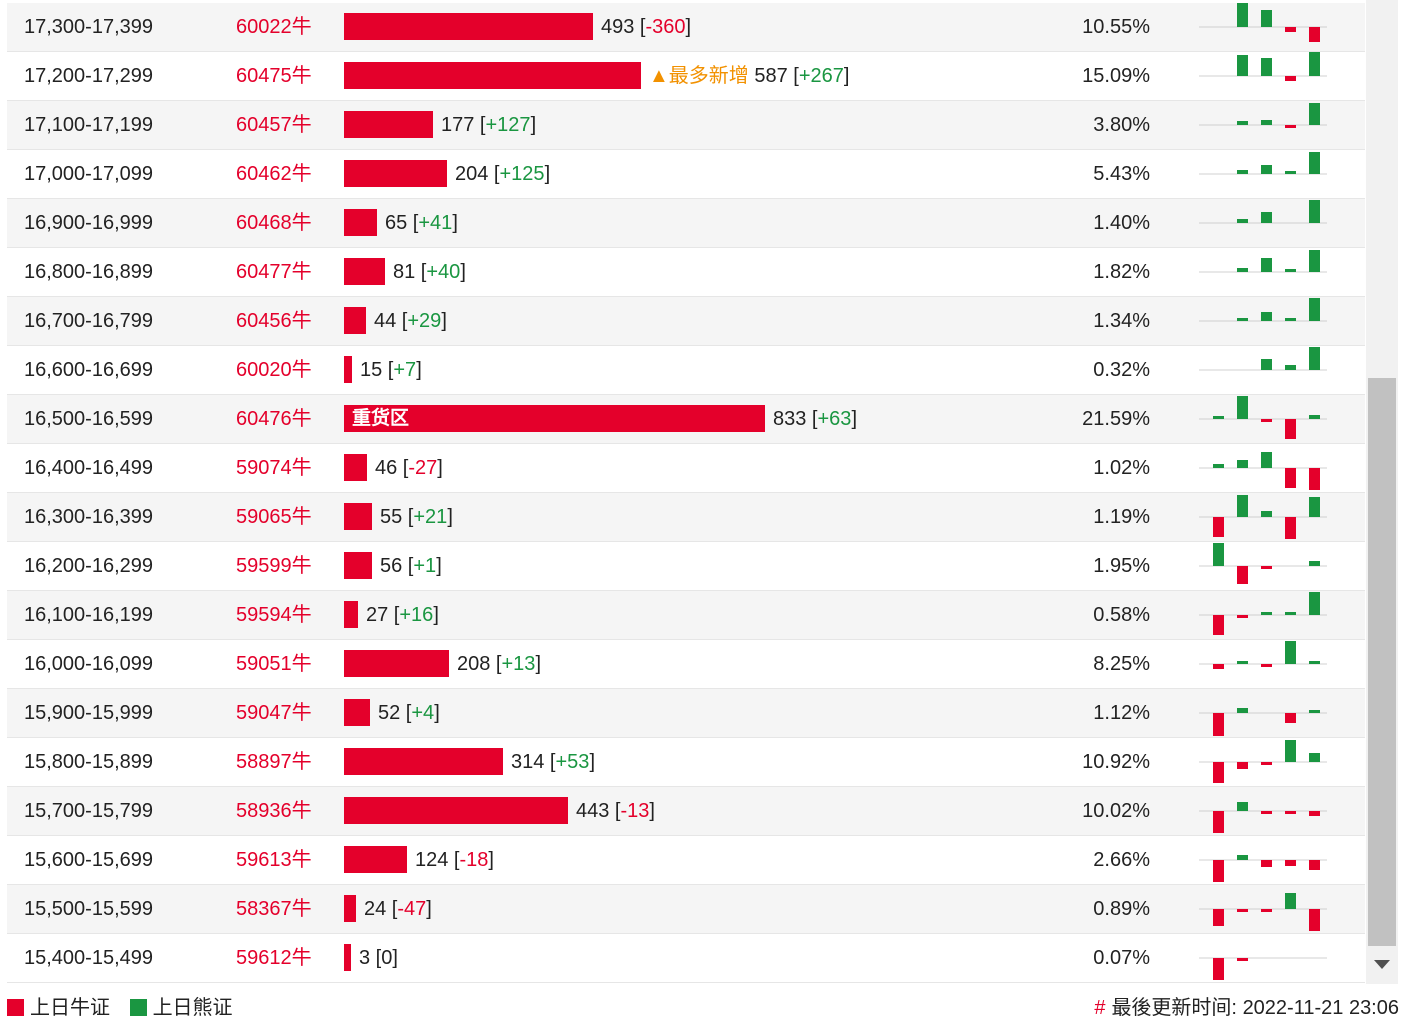 This screenshot has height=1024, width=1404. I want to click on change-value: +63, so click(834, 419).